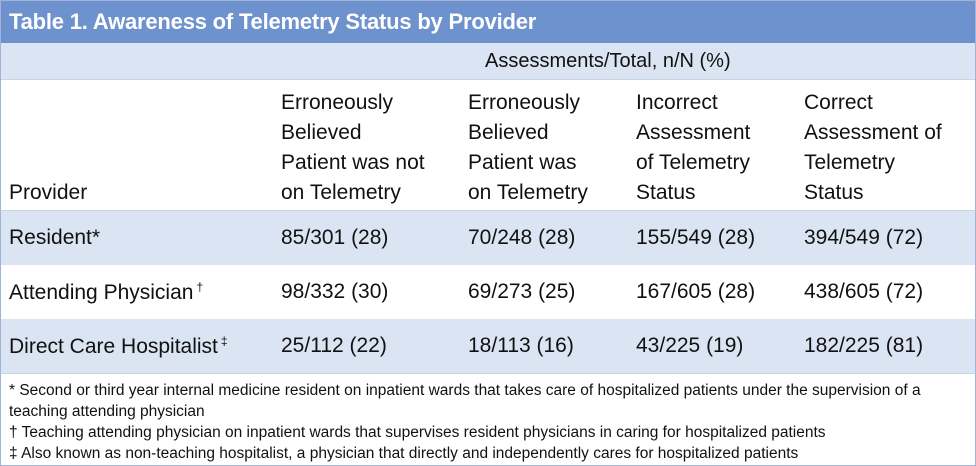  I want to click on provider-cell: Resident*, so click(137, 237).